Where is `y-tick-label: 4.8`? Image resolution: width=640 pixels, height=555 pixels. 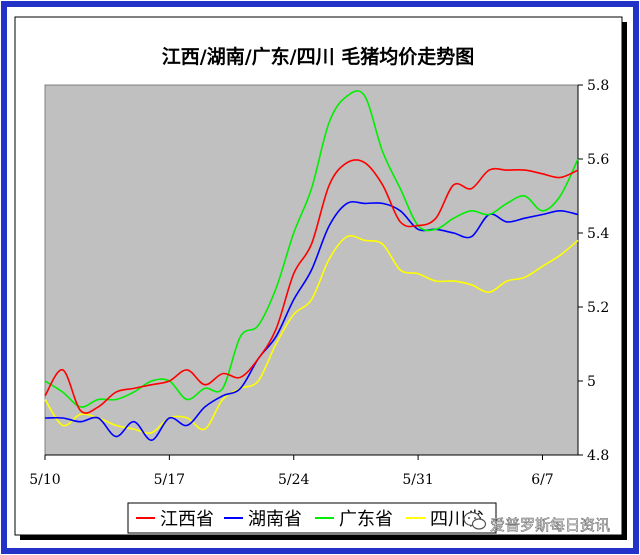 y-tick-label: 4.8 is located at coordinates (598, 456).